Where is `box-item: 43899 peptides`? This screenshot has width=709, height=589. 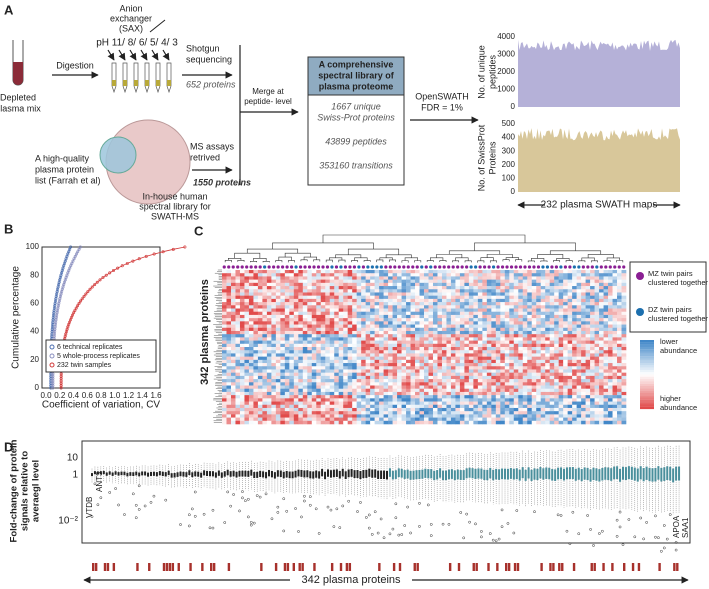 box-item: 43899 peptides is located at coordinates (356, 141).